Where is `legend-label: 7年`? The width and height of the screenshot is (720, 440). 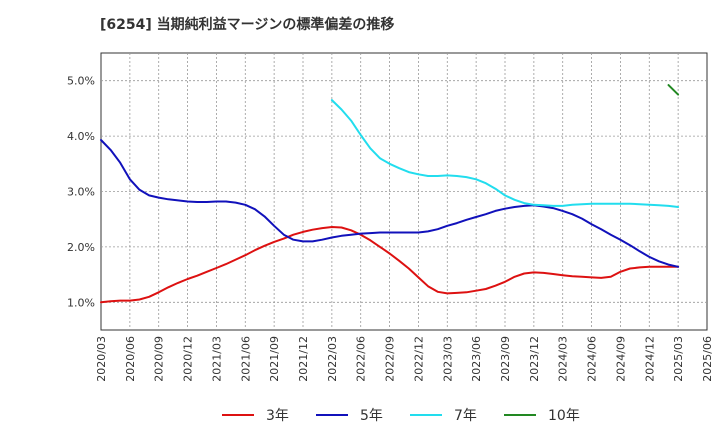
legend-label: 7年 is located at coordinates (465, 416).